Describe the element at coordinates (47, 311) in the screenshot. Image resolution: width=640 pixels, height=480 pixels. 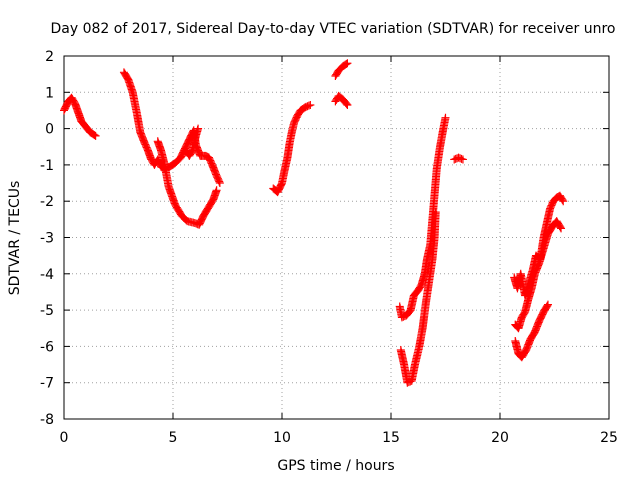
I see `y-tick-label: -5` at that location.